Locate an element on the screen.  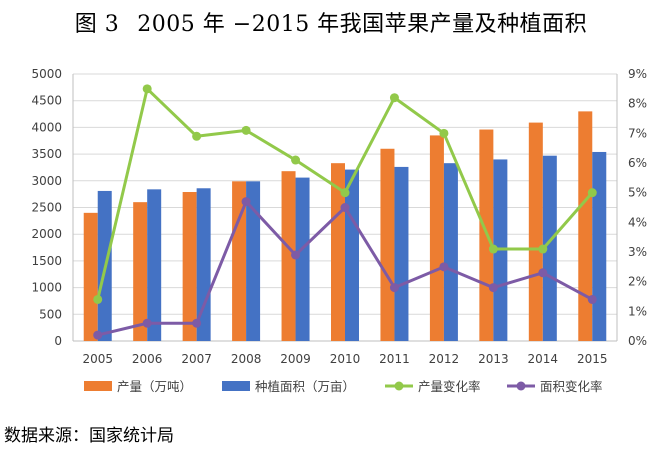
x-tick-label: 2014 is located at coordinates (543, 359).